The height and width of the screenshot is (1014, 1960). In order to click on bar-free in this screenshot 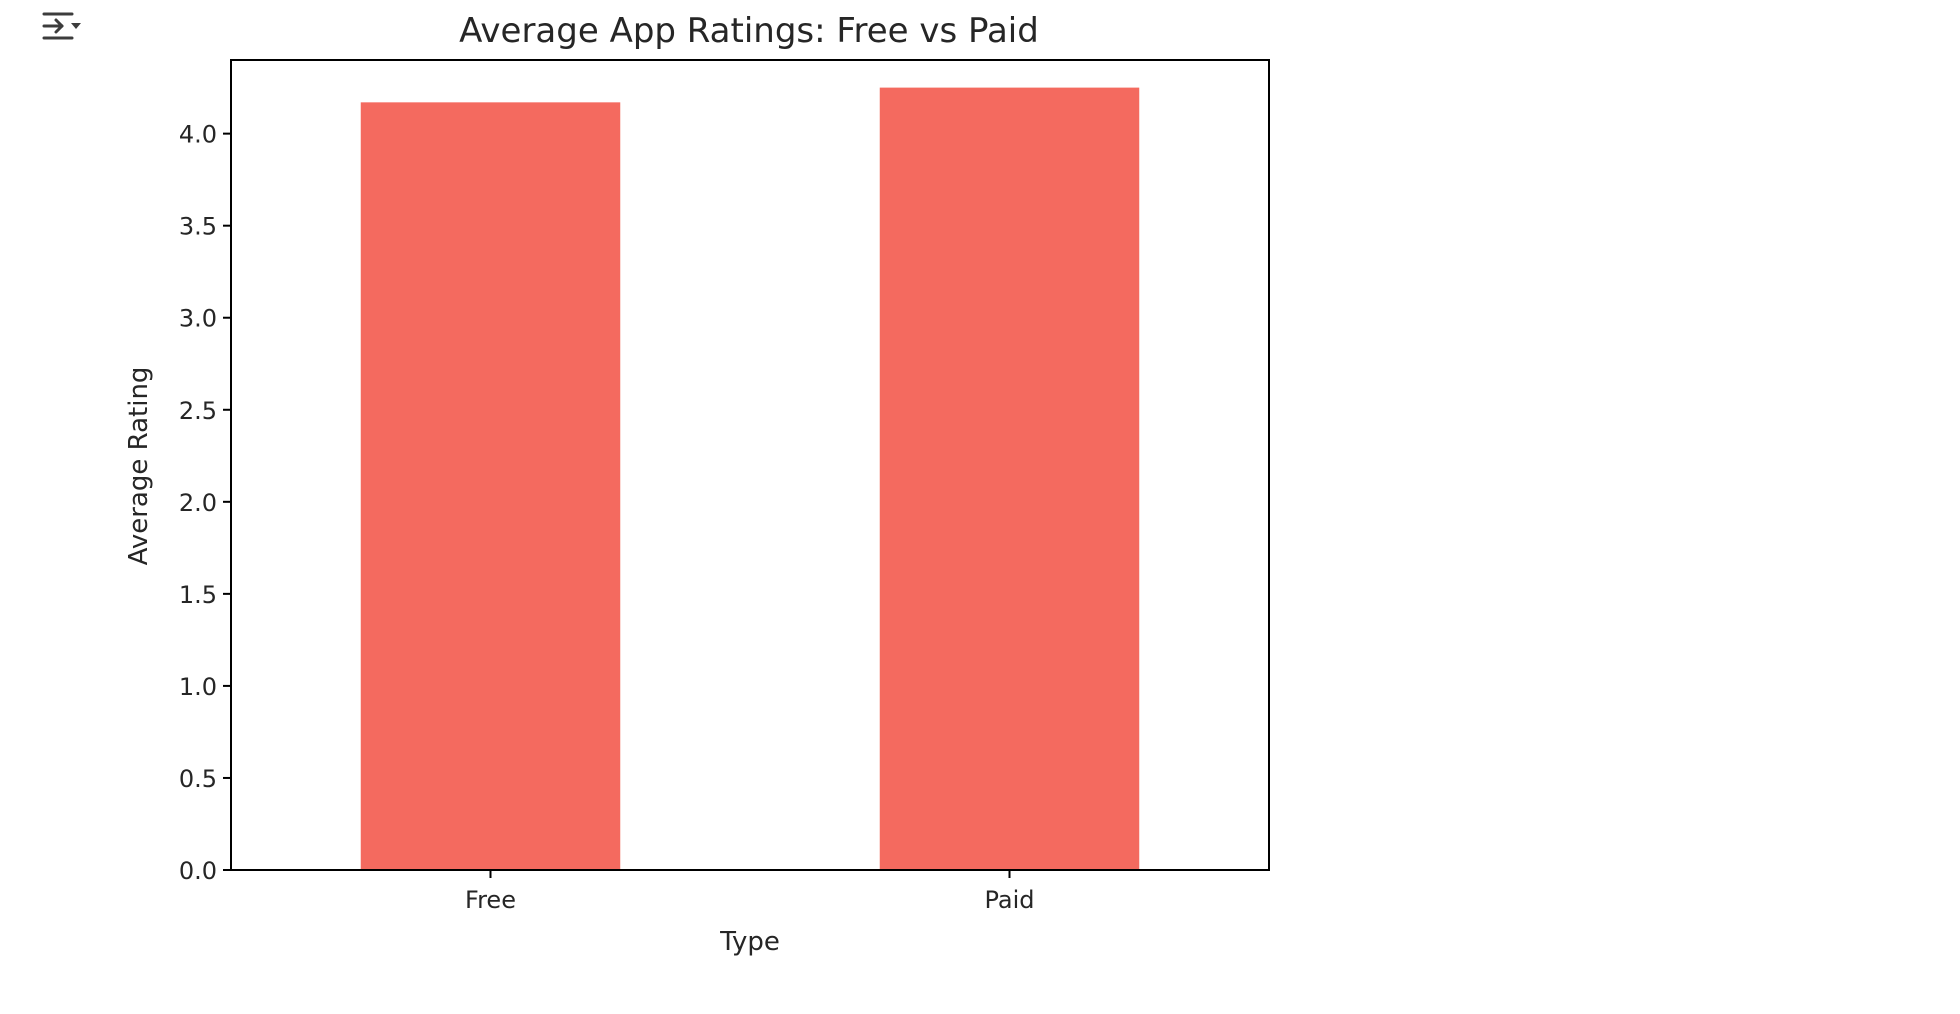, I will do `click(490, 486)`.